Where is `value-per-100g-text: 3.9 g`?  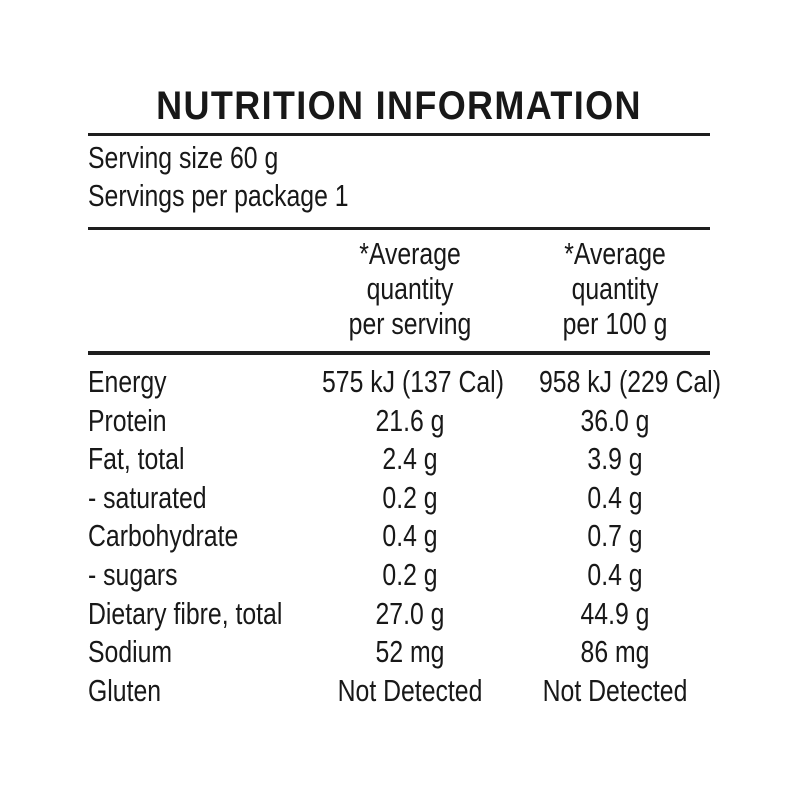 value-per-100g-text: 3.9 g is located at coordinates (615, 459).